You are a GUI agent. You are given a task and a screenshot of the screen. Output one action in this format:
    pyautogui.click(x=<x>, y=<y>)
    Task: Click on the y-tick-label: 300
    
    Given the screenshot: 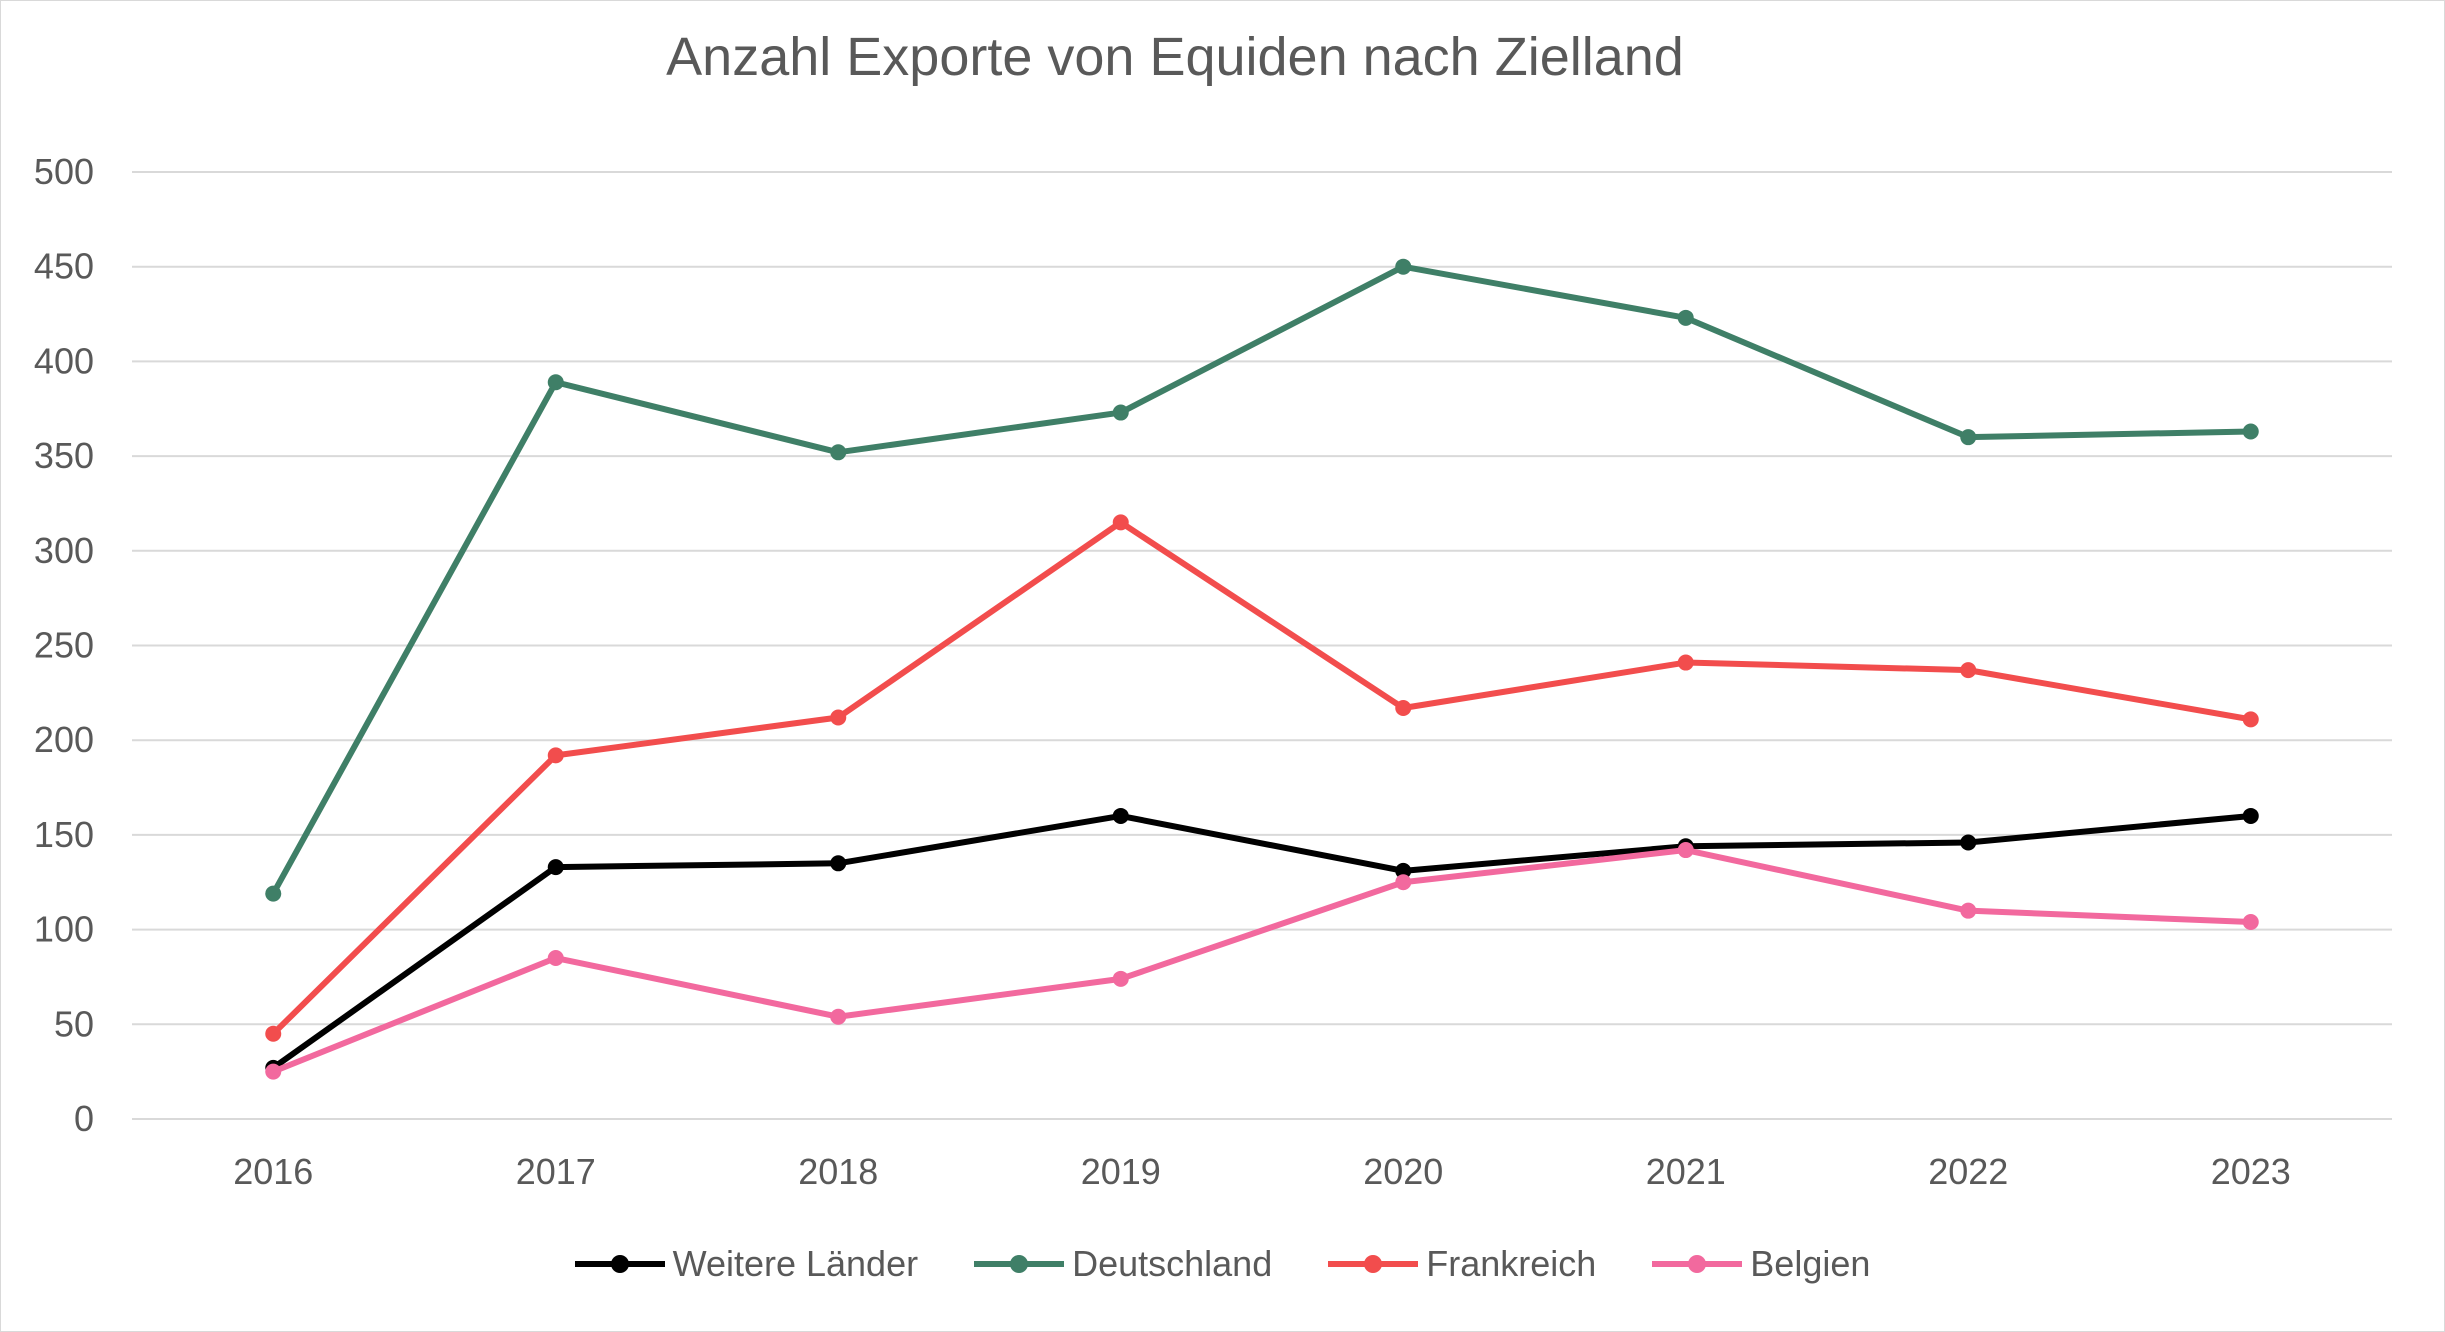 What is the action you would take?
    pyautogui.click(x=64, y=550)
    